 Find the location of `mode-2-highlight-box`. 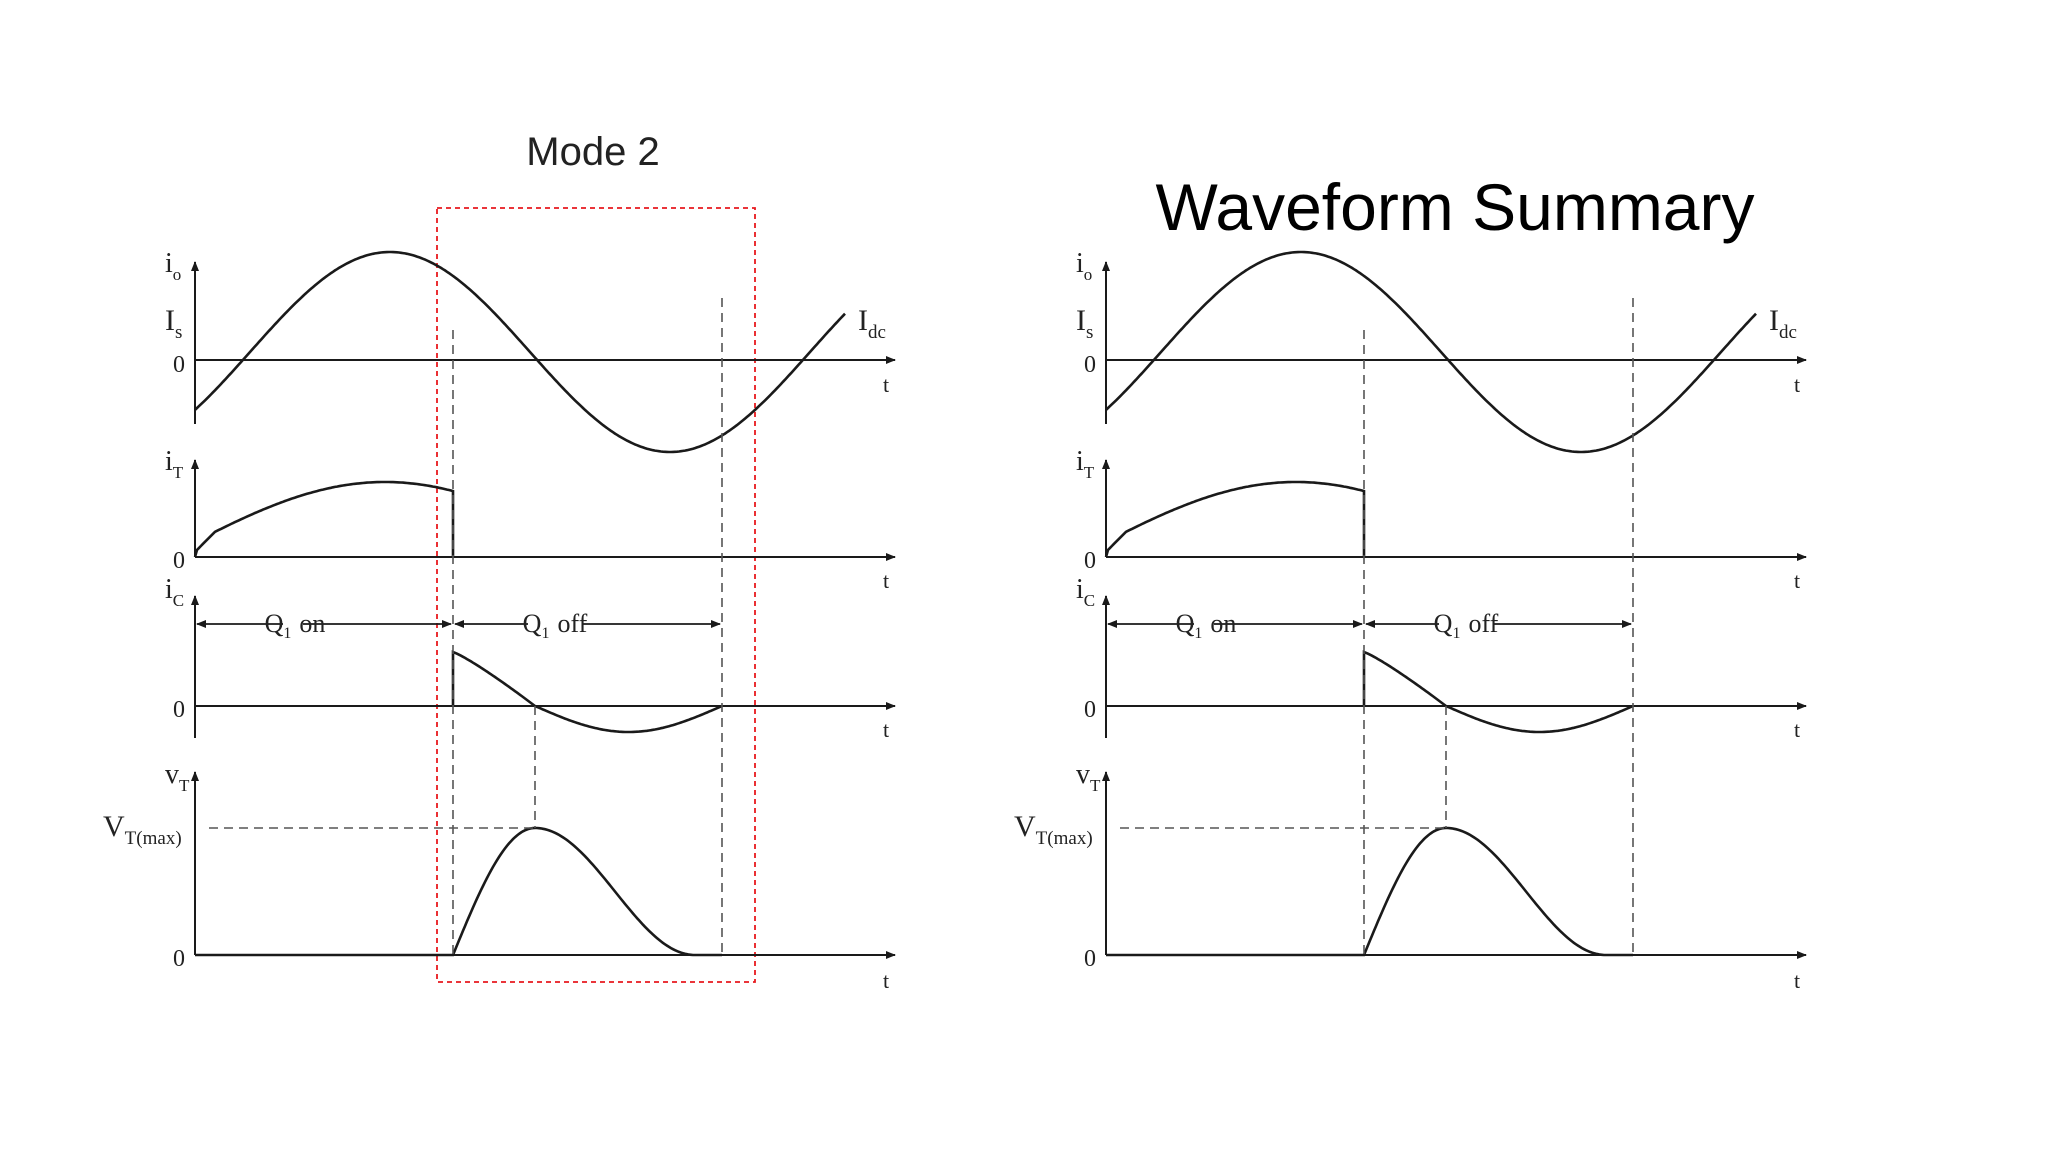

mode-2-highlight-box is located at coordinates (596, 595).